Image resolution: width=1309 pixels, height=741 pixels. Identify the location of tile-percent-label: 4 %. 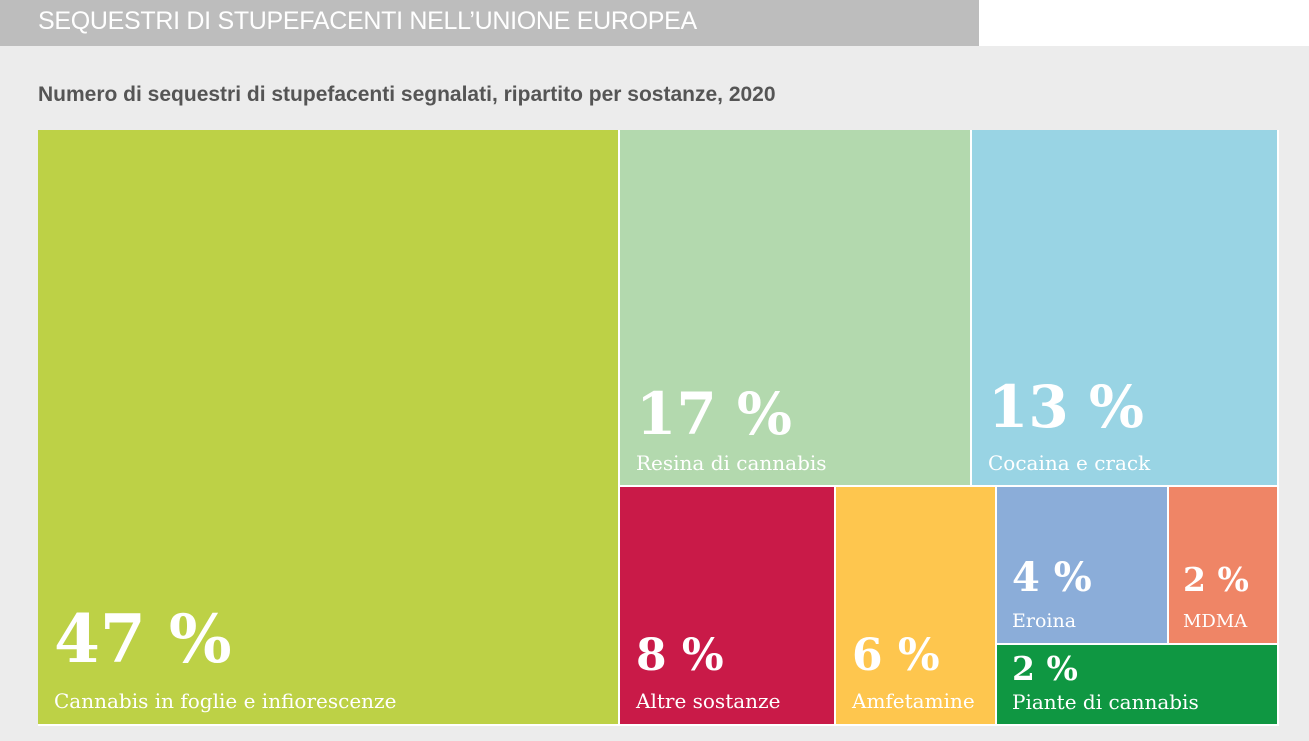
(1052, 577).